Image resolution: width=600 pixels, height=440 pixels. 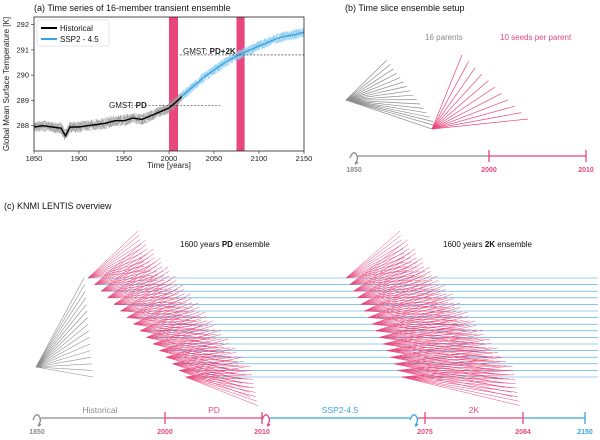 What do you see at coordinates (73, 33) in the screenshot?
I see `legend: Historical SSP2 - 4.5` at bounding box center [73, 33].